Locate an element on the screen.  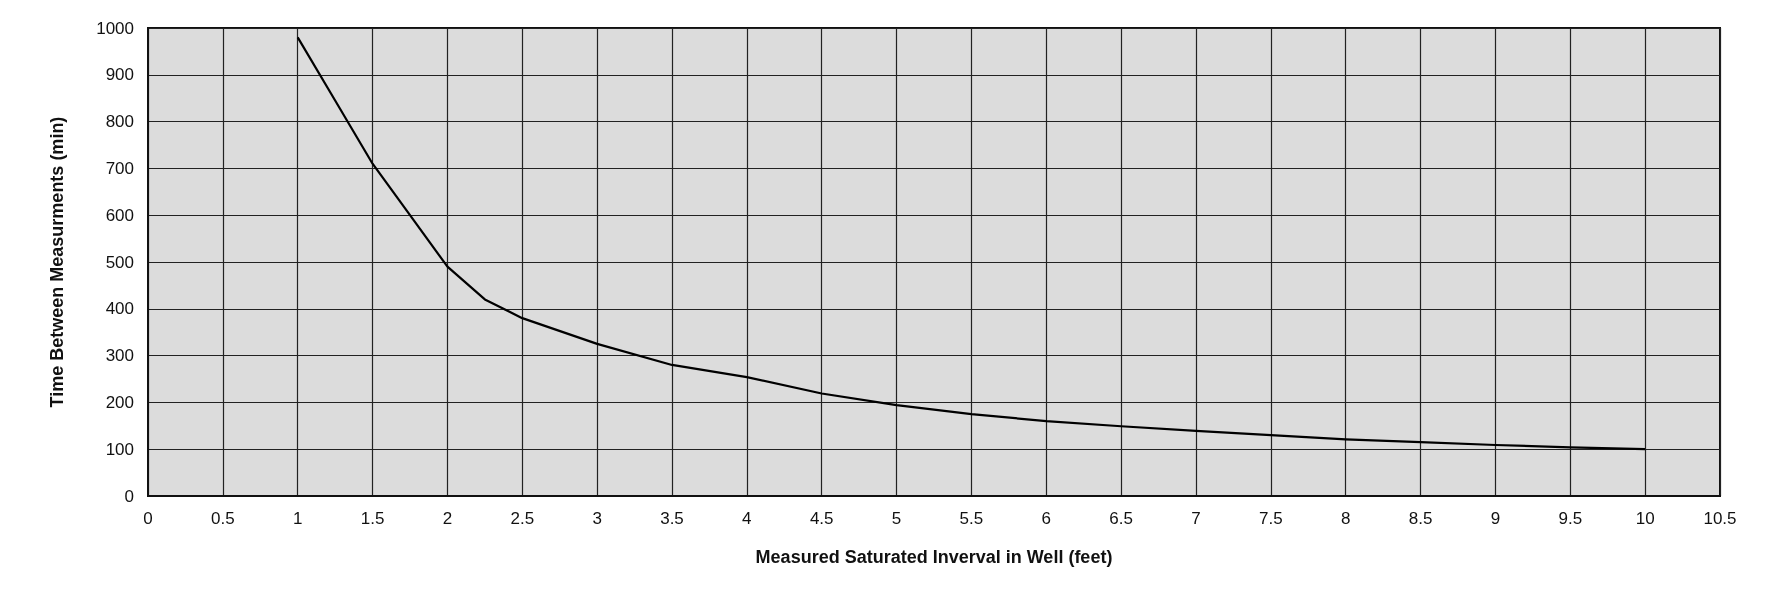
y-tick-label: 700 is located at coordinates (119, 168).